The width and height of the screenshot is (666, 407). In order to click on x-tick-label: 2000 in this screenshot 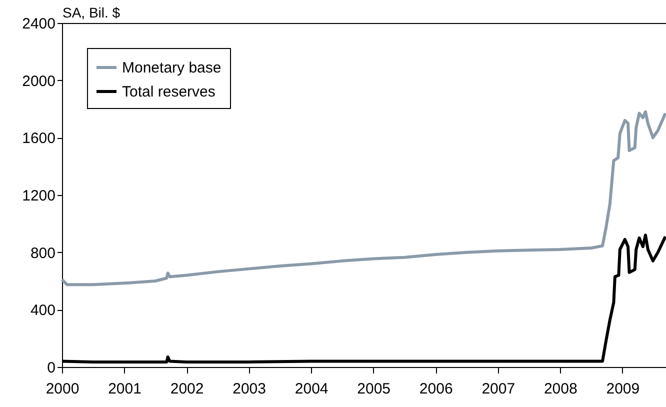, I will do `click(63, 389)`.